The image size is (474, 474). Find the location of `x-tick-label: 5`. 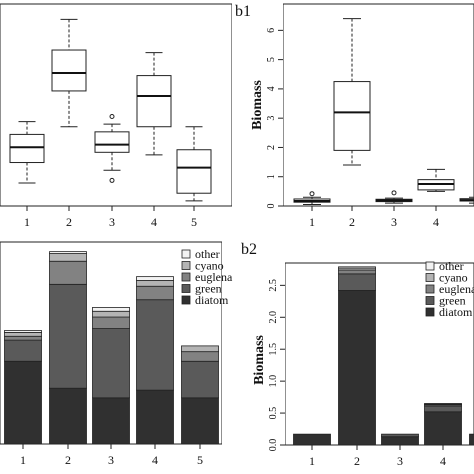

x-tick-label: 5 is located at coordinates (194, 222).